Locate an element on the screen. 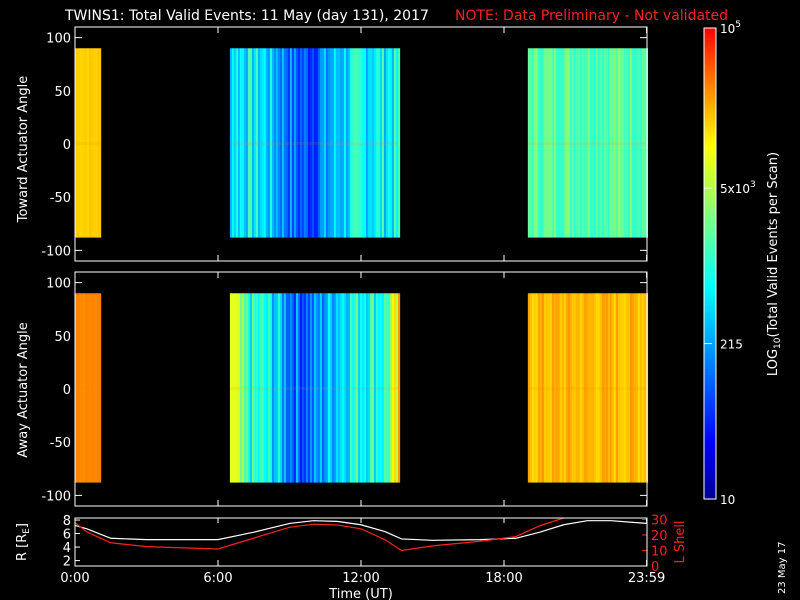 The image size is (800, 600). toward-ytick-label: 100 is located at coordinates (58, 39).